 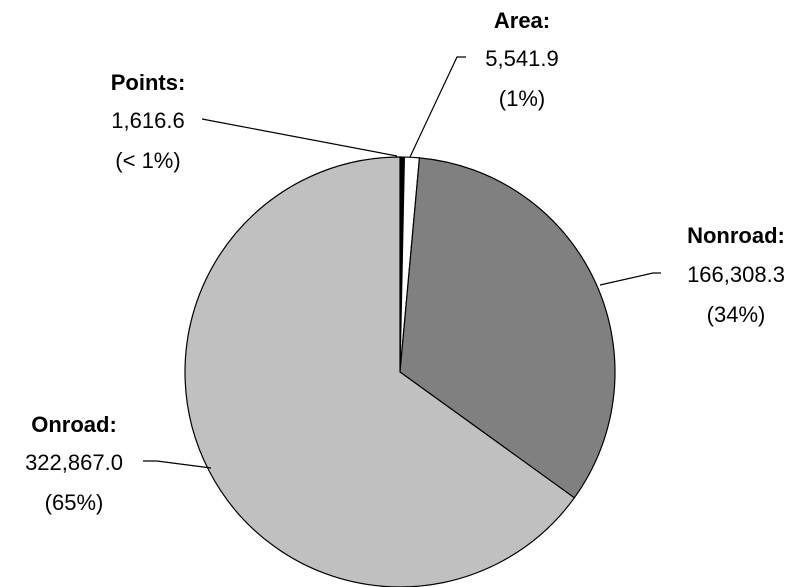 What do you see at coordinates (148, 82) in the screenshot?
I see `slice-label-points-name: Points:` at bounding box center [148, 82].